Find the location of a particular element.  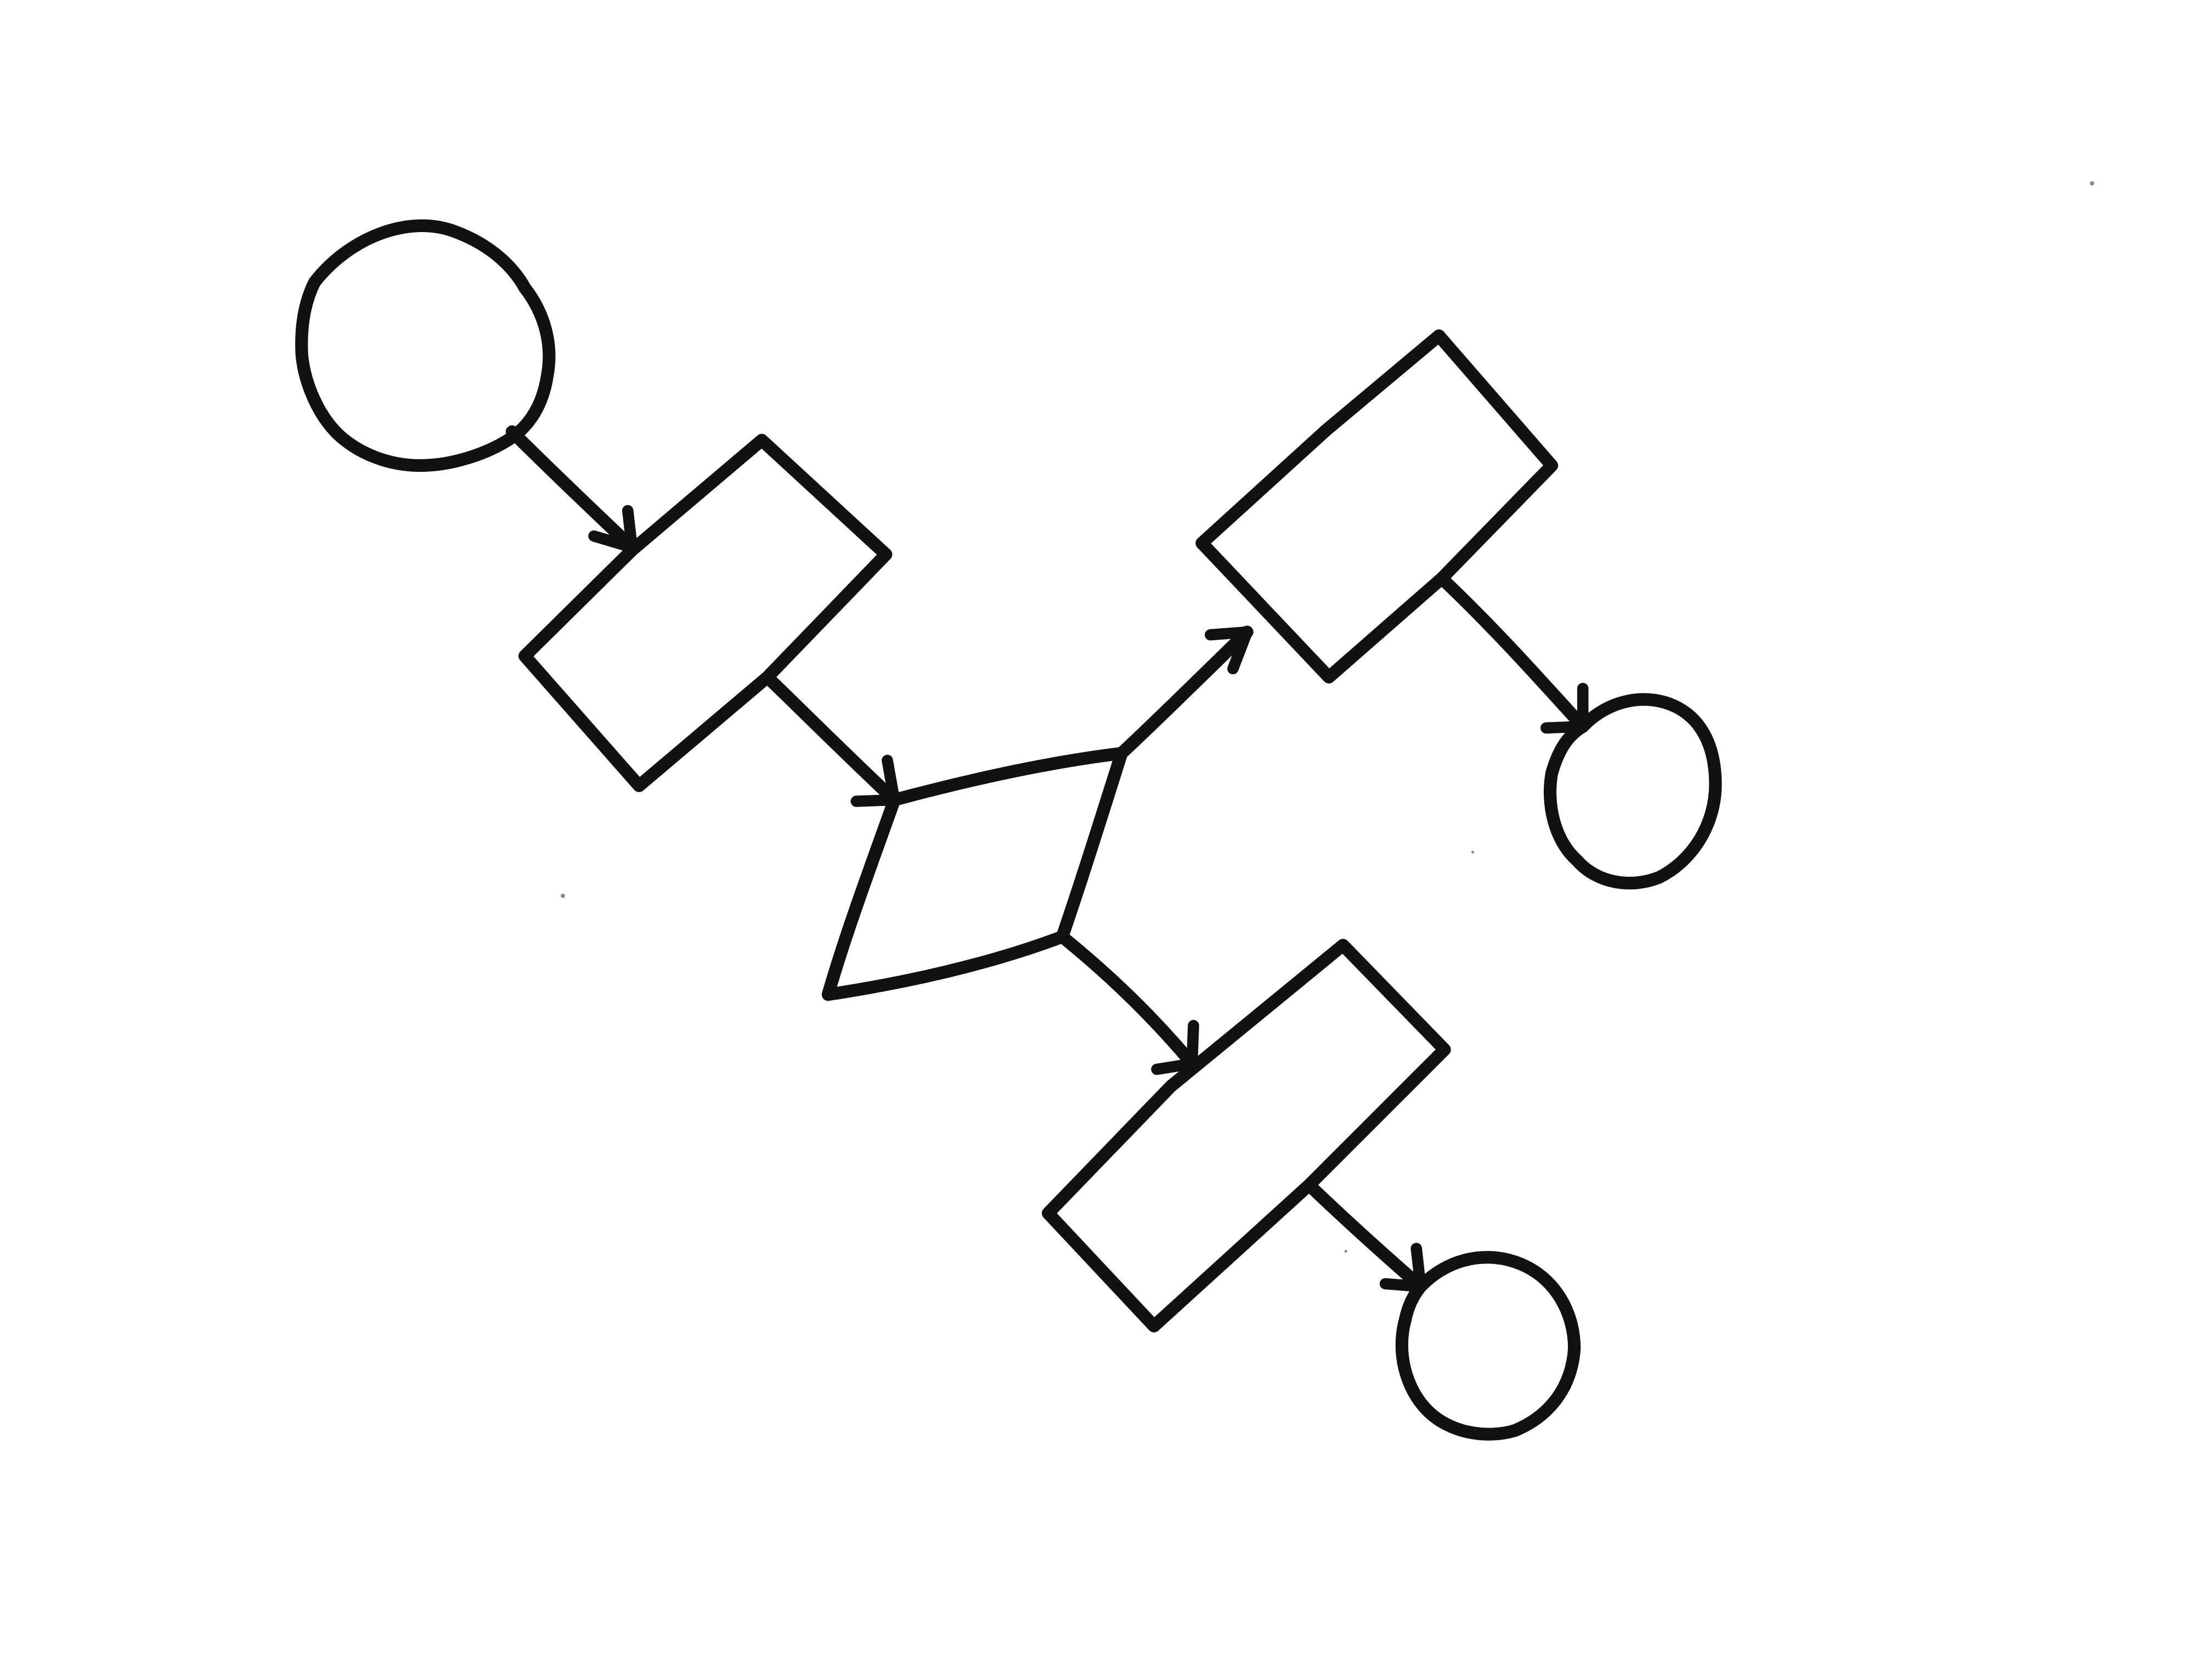

process-lower-rect is located at coordinates (1246, 1136).